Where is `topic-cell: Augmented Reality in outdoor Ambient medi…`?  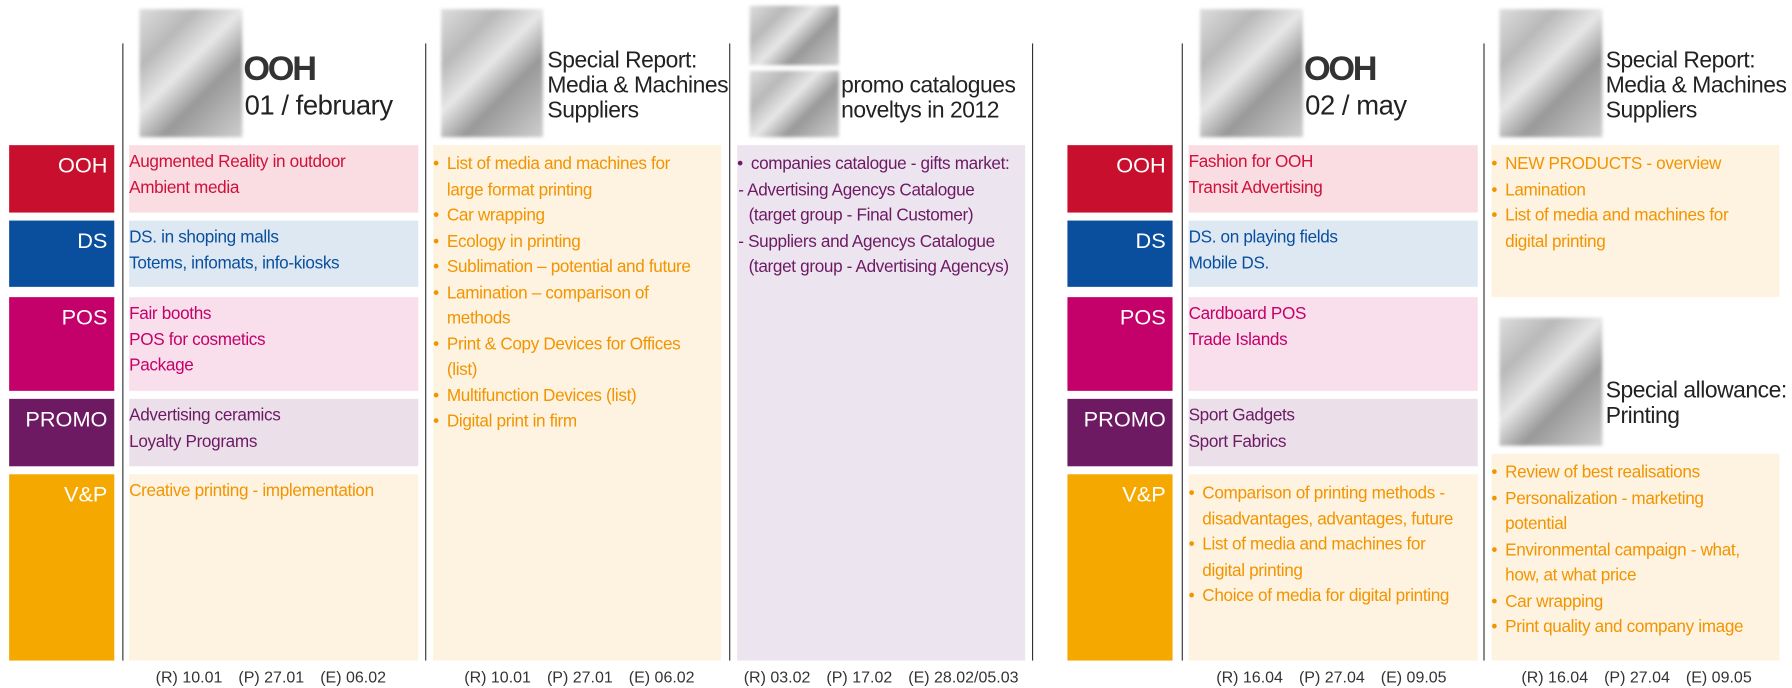 topic-cell: Augmented Reality in outdoor Ambient medi… is located at coordinates (274, 179).